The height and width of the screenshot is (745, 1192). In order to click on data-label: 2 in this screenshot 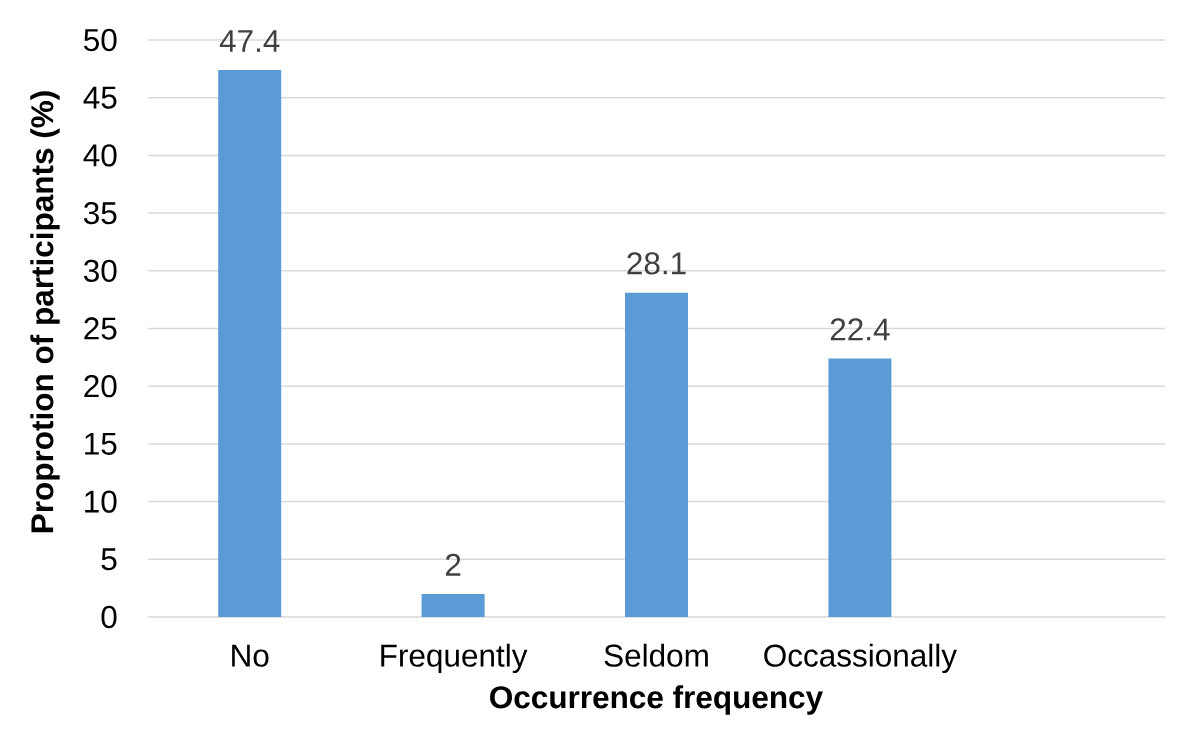, I will do `click(453, 564)`.